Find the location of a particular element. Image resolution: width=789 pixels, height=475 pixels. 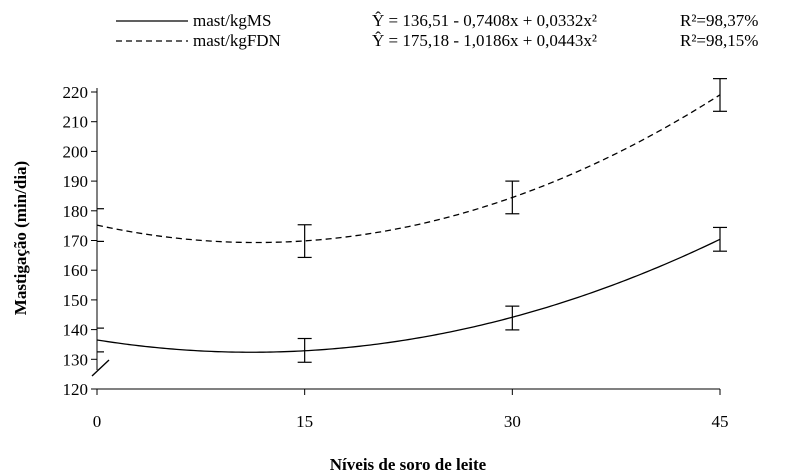

x-tick-label: 45 is located at coordinates (720, 421).